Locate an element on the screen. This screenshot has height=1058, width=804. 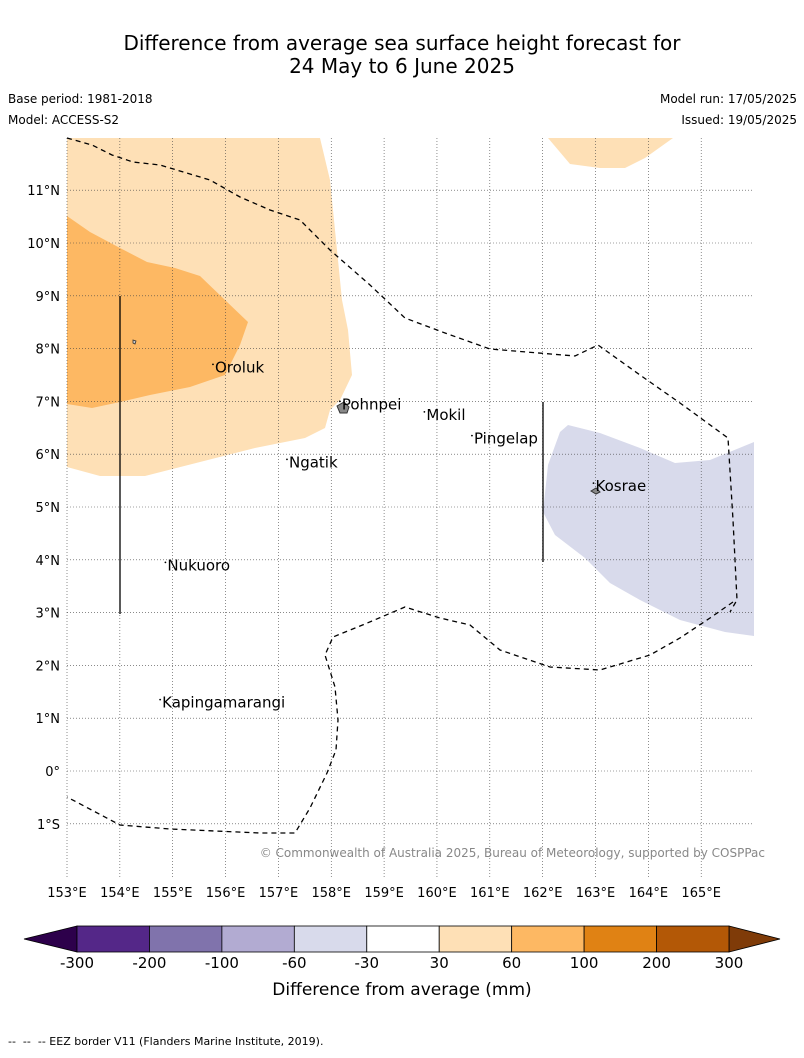
lat-tick-label: 10°N is located at coordinates (43, 244).